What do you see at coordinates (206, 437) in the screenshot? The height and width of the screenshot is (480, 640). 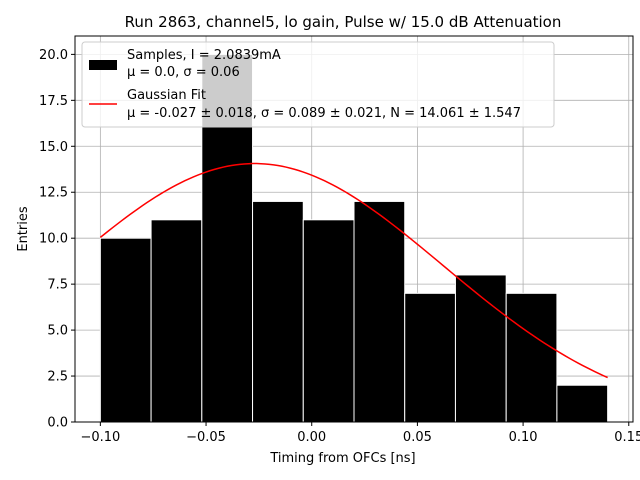 I see `x-tick-label: −0.05` at bounding box center [206, 437].